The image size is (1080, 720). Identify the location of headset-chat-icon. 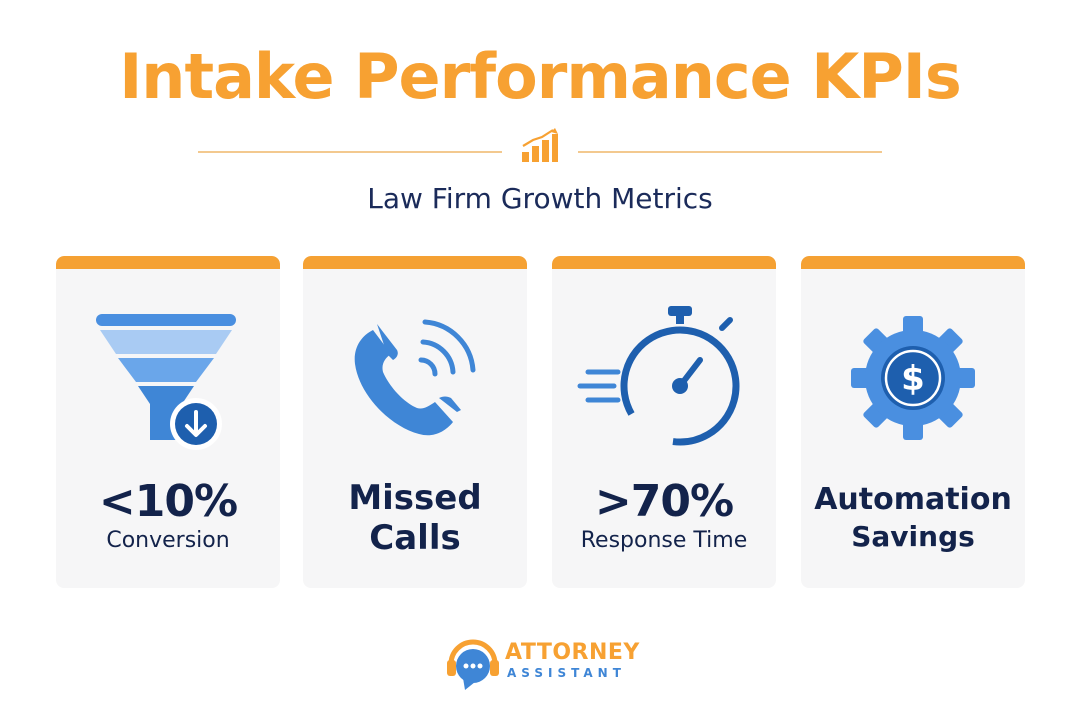
(473, 664).